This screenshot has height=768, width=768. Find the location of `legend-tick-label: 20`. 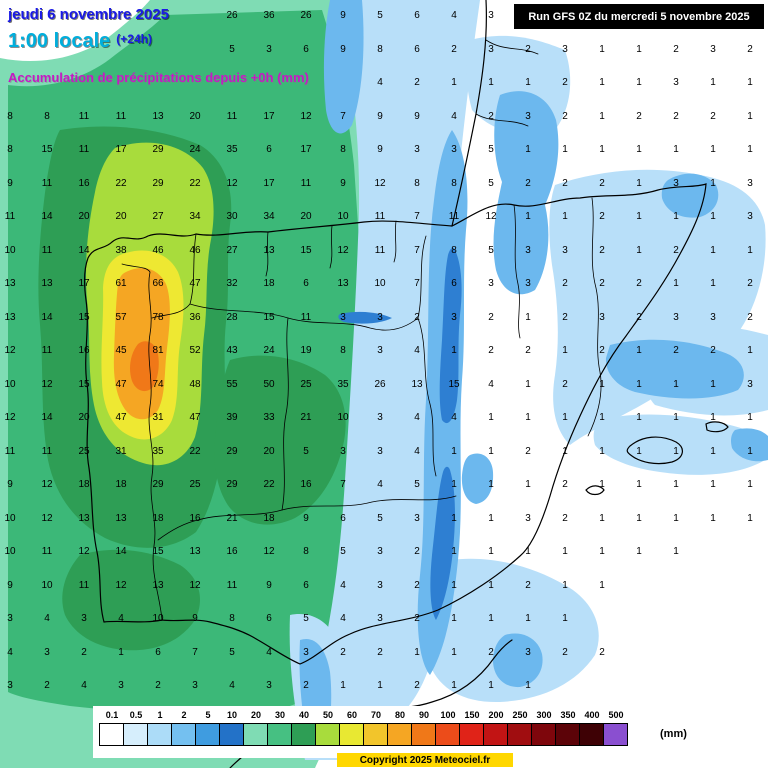

legend-tick-label: 20 is located at coordinates (256, 715).